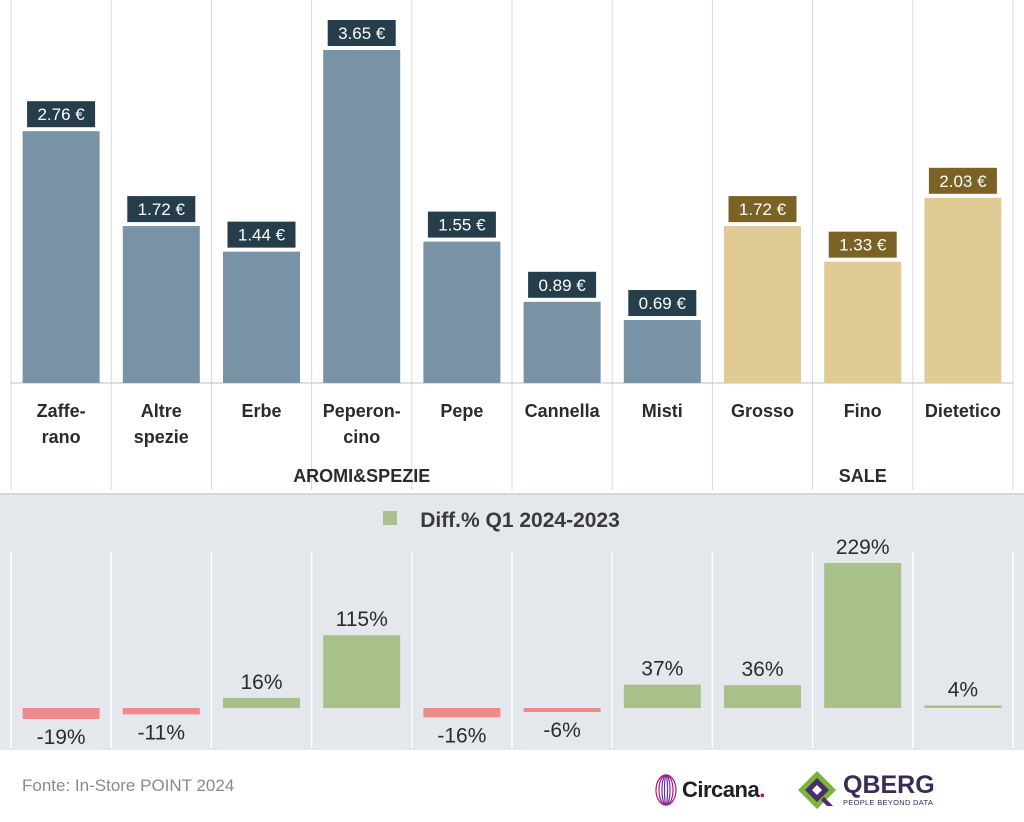 This screenshot has width=1024, height=822. I want to click on diff-label: -16%, so click(461, 735).